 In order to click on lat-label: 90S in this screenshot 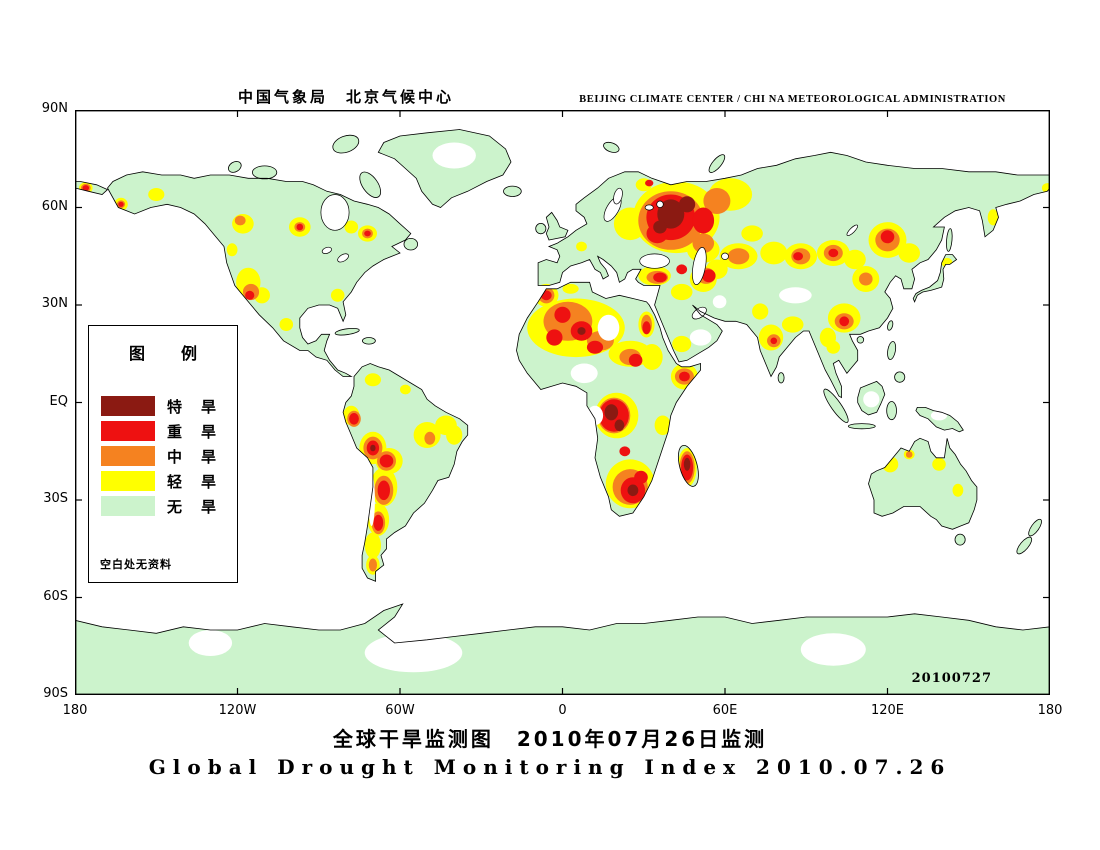, I will do `click(55, 693)`.